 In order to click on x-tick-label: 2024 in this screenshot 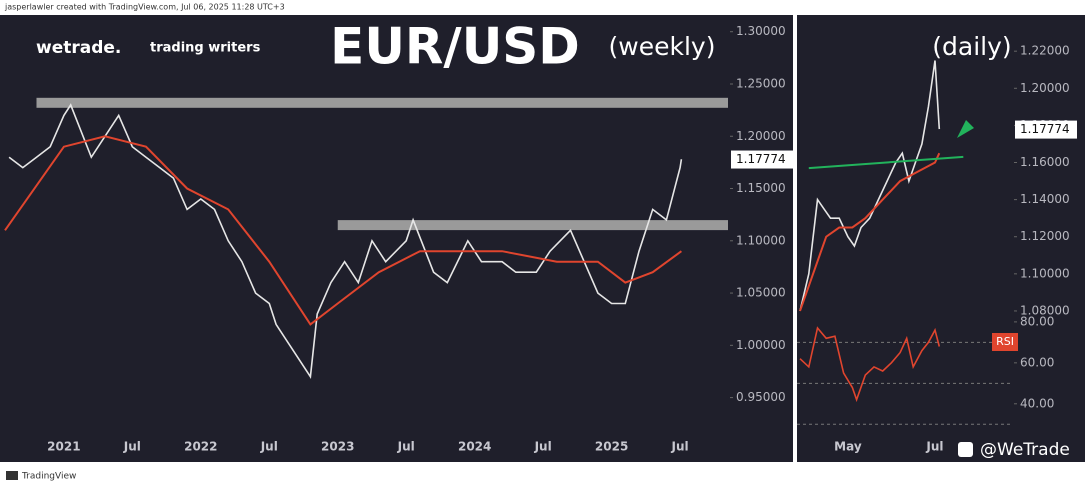, I will do `click(474, 447)`.